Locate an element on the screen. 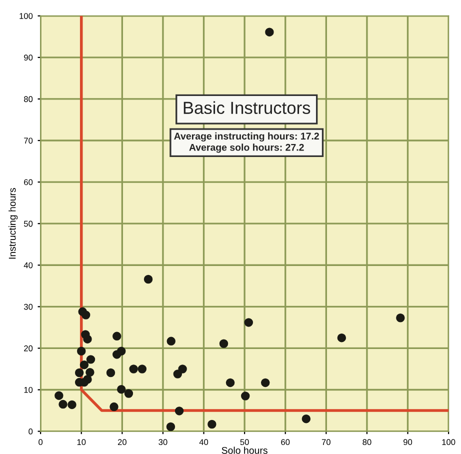 This screenshot has width=461, height=454. x-tick-label: 90 is located at coordinates (408, 442).